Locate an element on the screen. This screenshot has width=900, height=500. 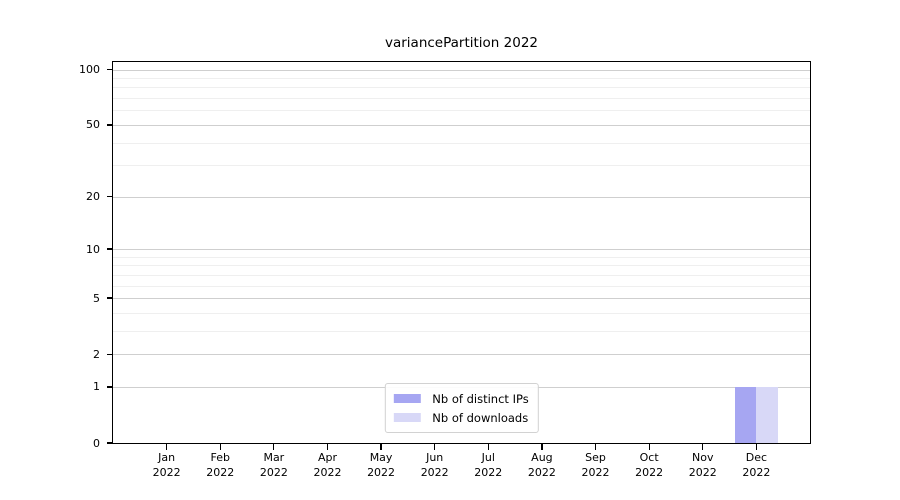
legend-item: Nb of downloads is located at coordinates (460, 417).